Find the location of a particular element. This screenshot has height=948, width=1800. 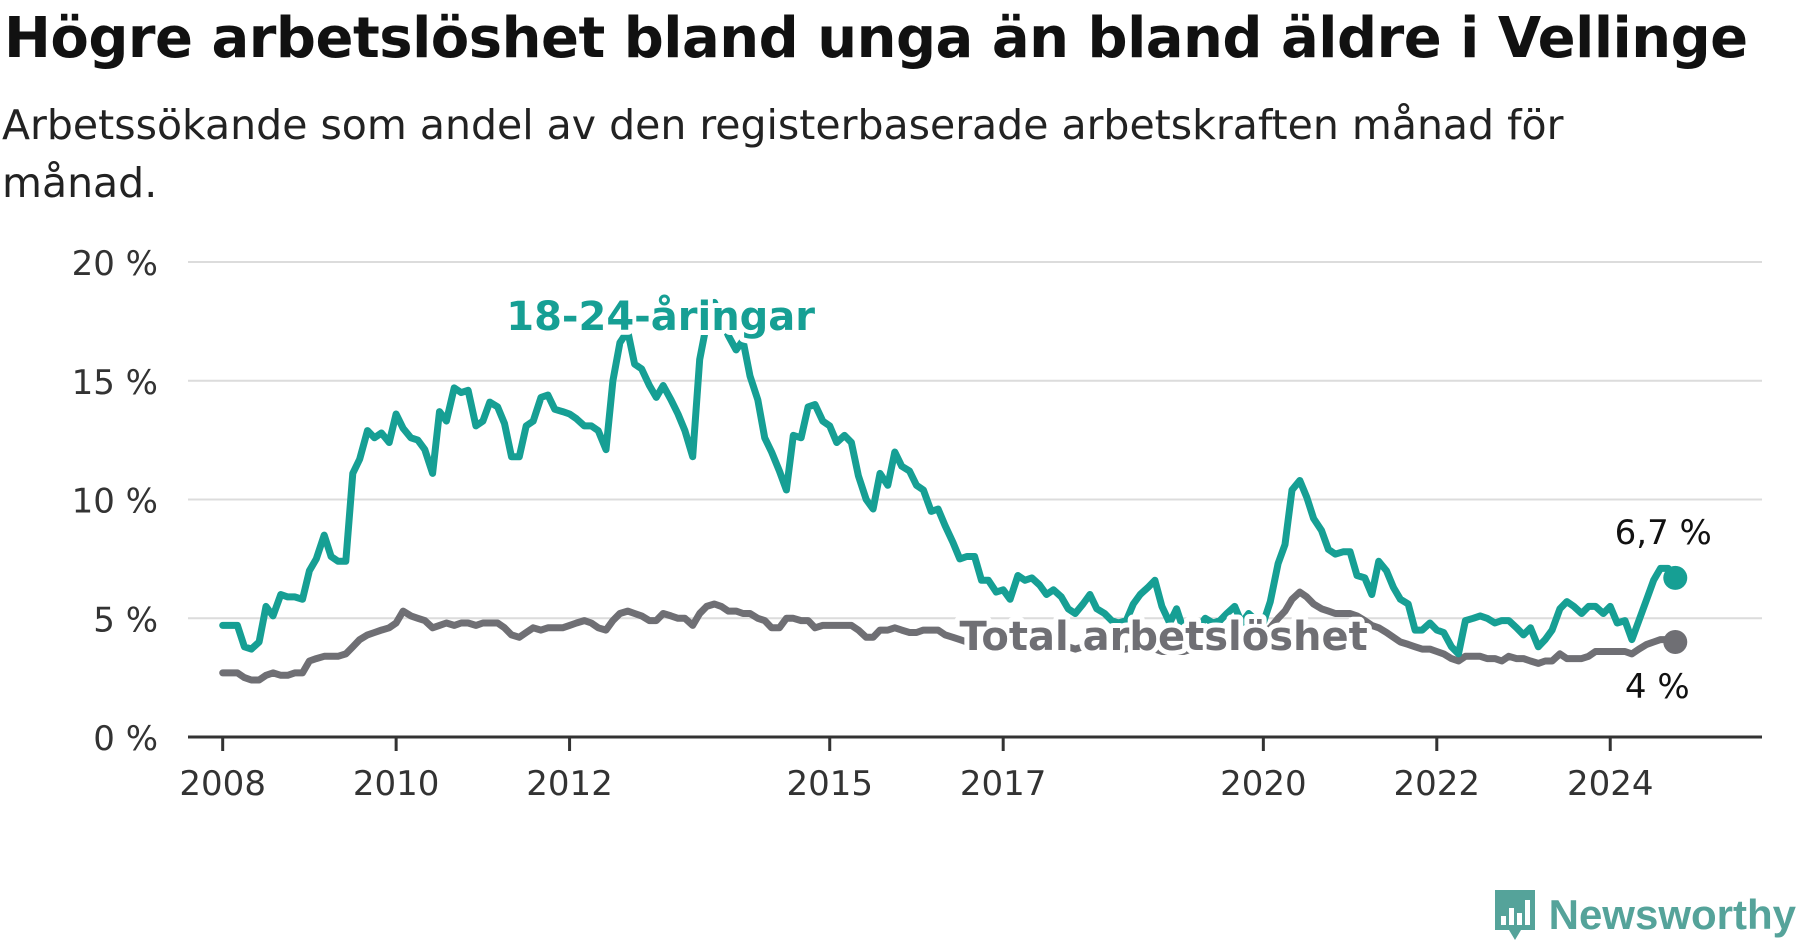

series-label-youth: 18-24-åringar is located at coordinates (660, 316).